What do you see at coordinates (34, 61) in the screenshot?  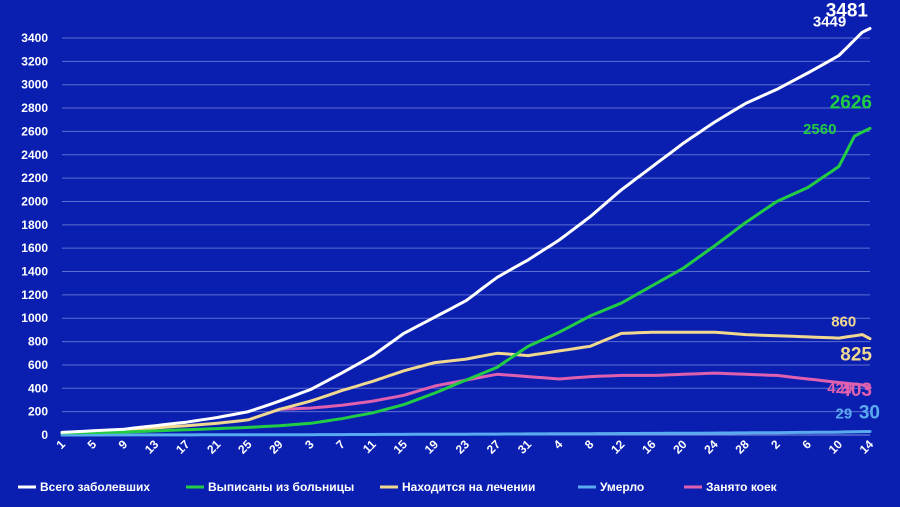 I see `y-tick-label: 3200` at bounding box center [34, 61].